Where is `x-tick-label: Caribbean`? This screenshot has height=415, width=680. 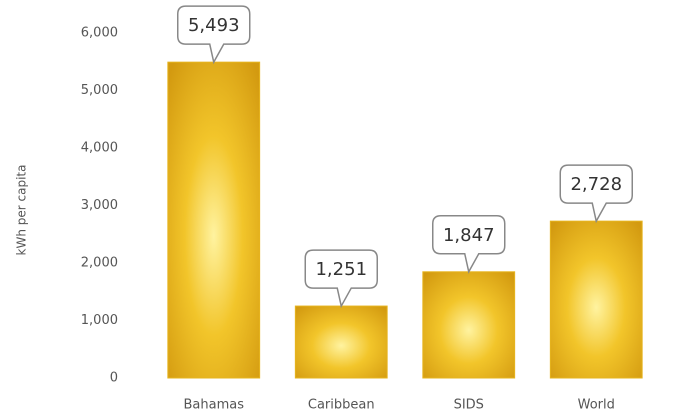 x-tick-label: Caribbean is located at coordinates (341, 405).